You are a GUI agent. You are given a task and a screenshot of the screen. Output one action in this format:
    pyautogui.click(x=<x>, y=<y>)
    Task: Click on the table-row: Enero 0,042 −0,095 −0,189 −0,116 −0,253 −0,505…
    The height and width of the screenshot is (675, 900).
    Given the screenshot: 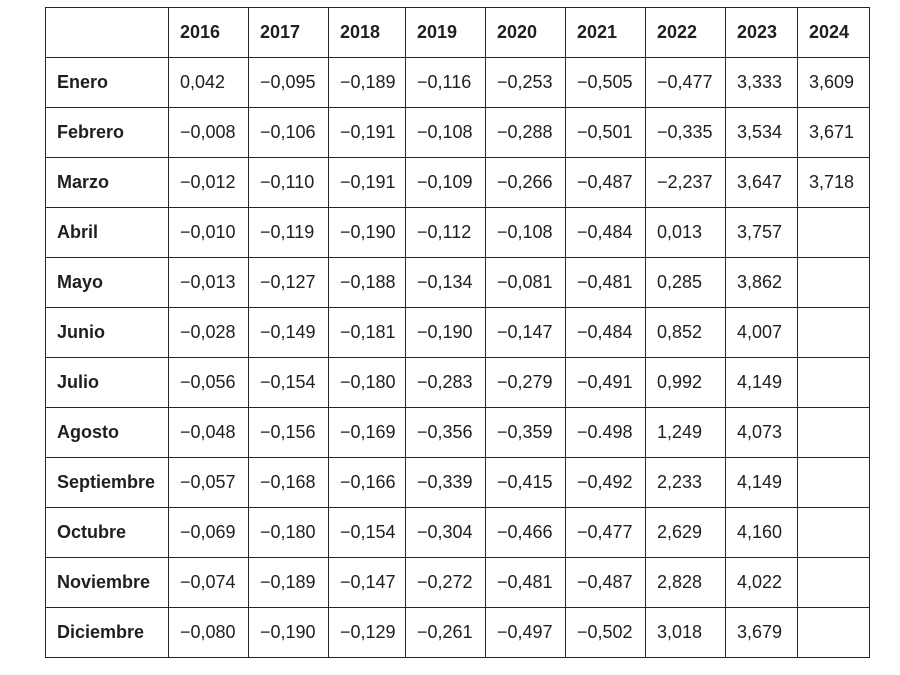 What is the action you would take?
    pyautogui.click(x=457, y=82)
    